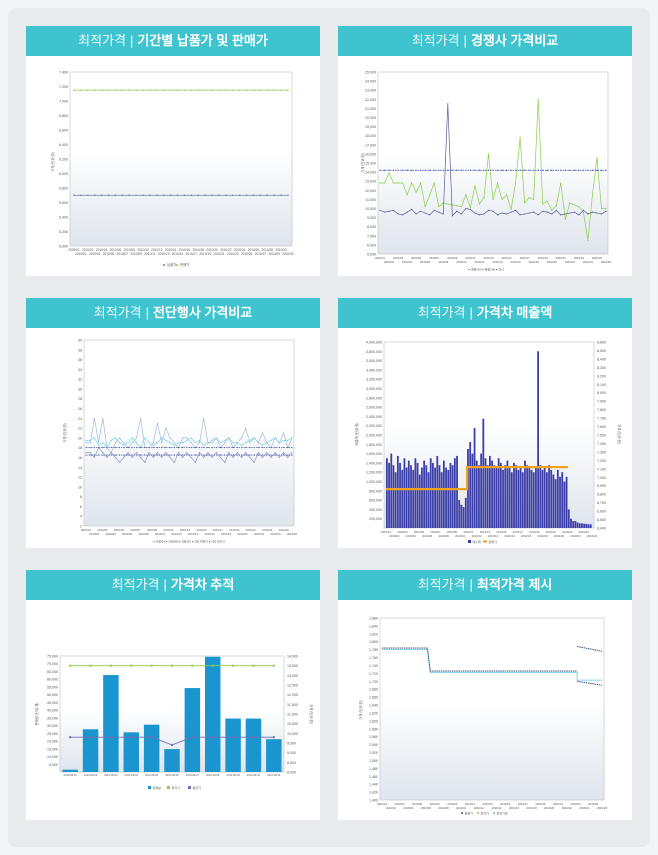 Image resolution: width=658 pixels, height=855 pixels. I want to click on y-tick-label: 16, so click(80, 458).